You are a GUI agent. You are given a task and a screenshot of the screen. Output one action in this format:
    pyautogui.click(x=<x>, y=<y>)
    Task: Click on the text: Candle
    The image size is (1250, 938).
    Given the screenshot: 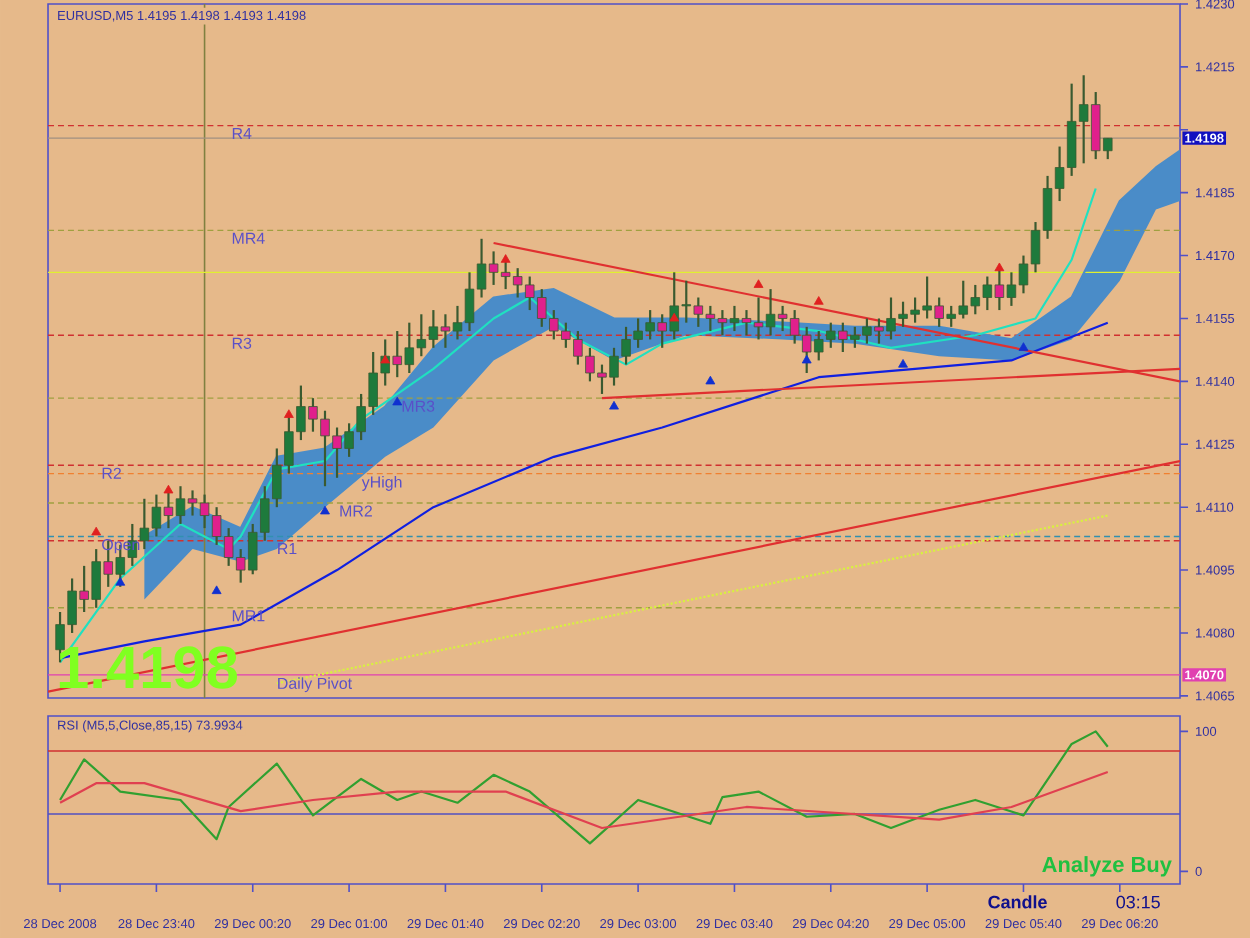 What is the action you would take?
    pyautogui.click(x=1017, y=902)
    